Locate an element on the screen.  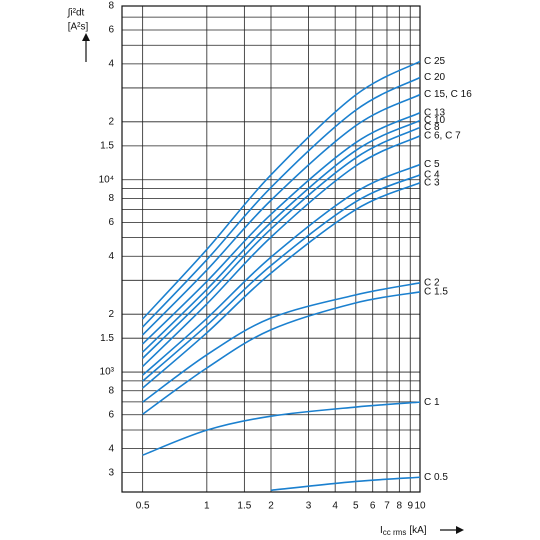
x-axis-label-main: I is located at coordinates (381, 530).